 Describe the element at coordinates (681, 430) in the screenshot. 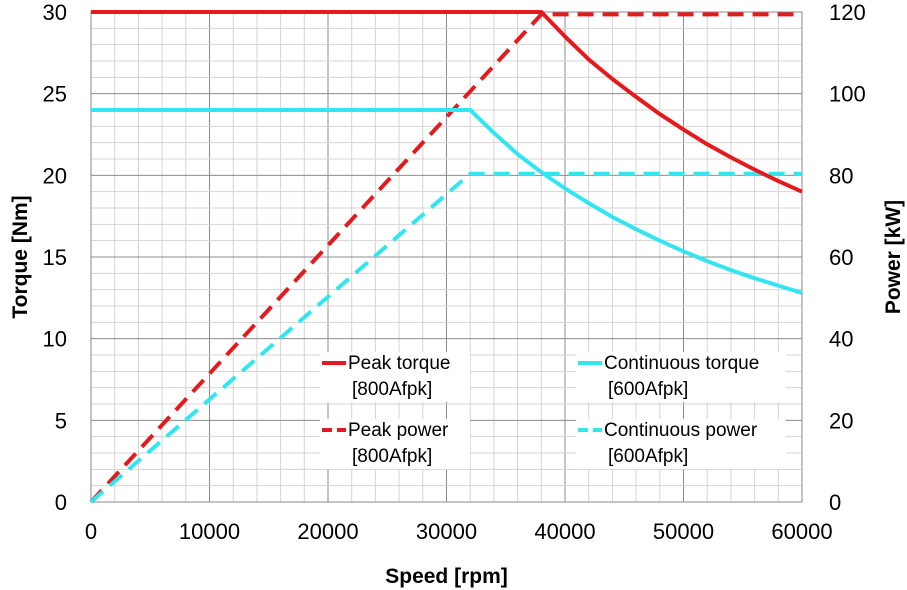

I see `legend-label: Continuous power` at that location.